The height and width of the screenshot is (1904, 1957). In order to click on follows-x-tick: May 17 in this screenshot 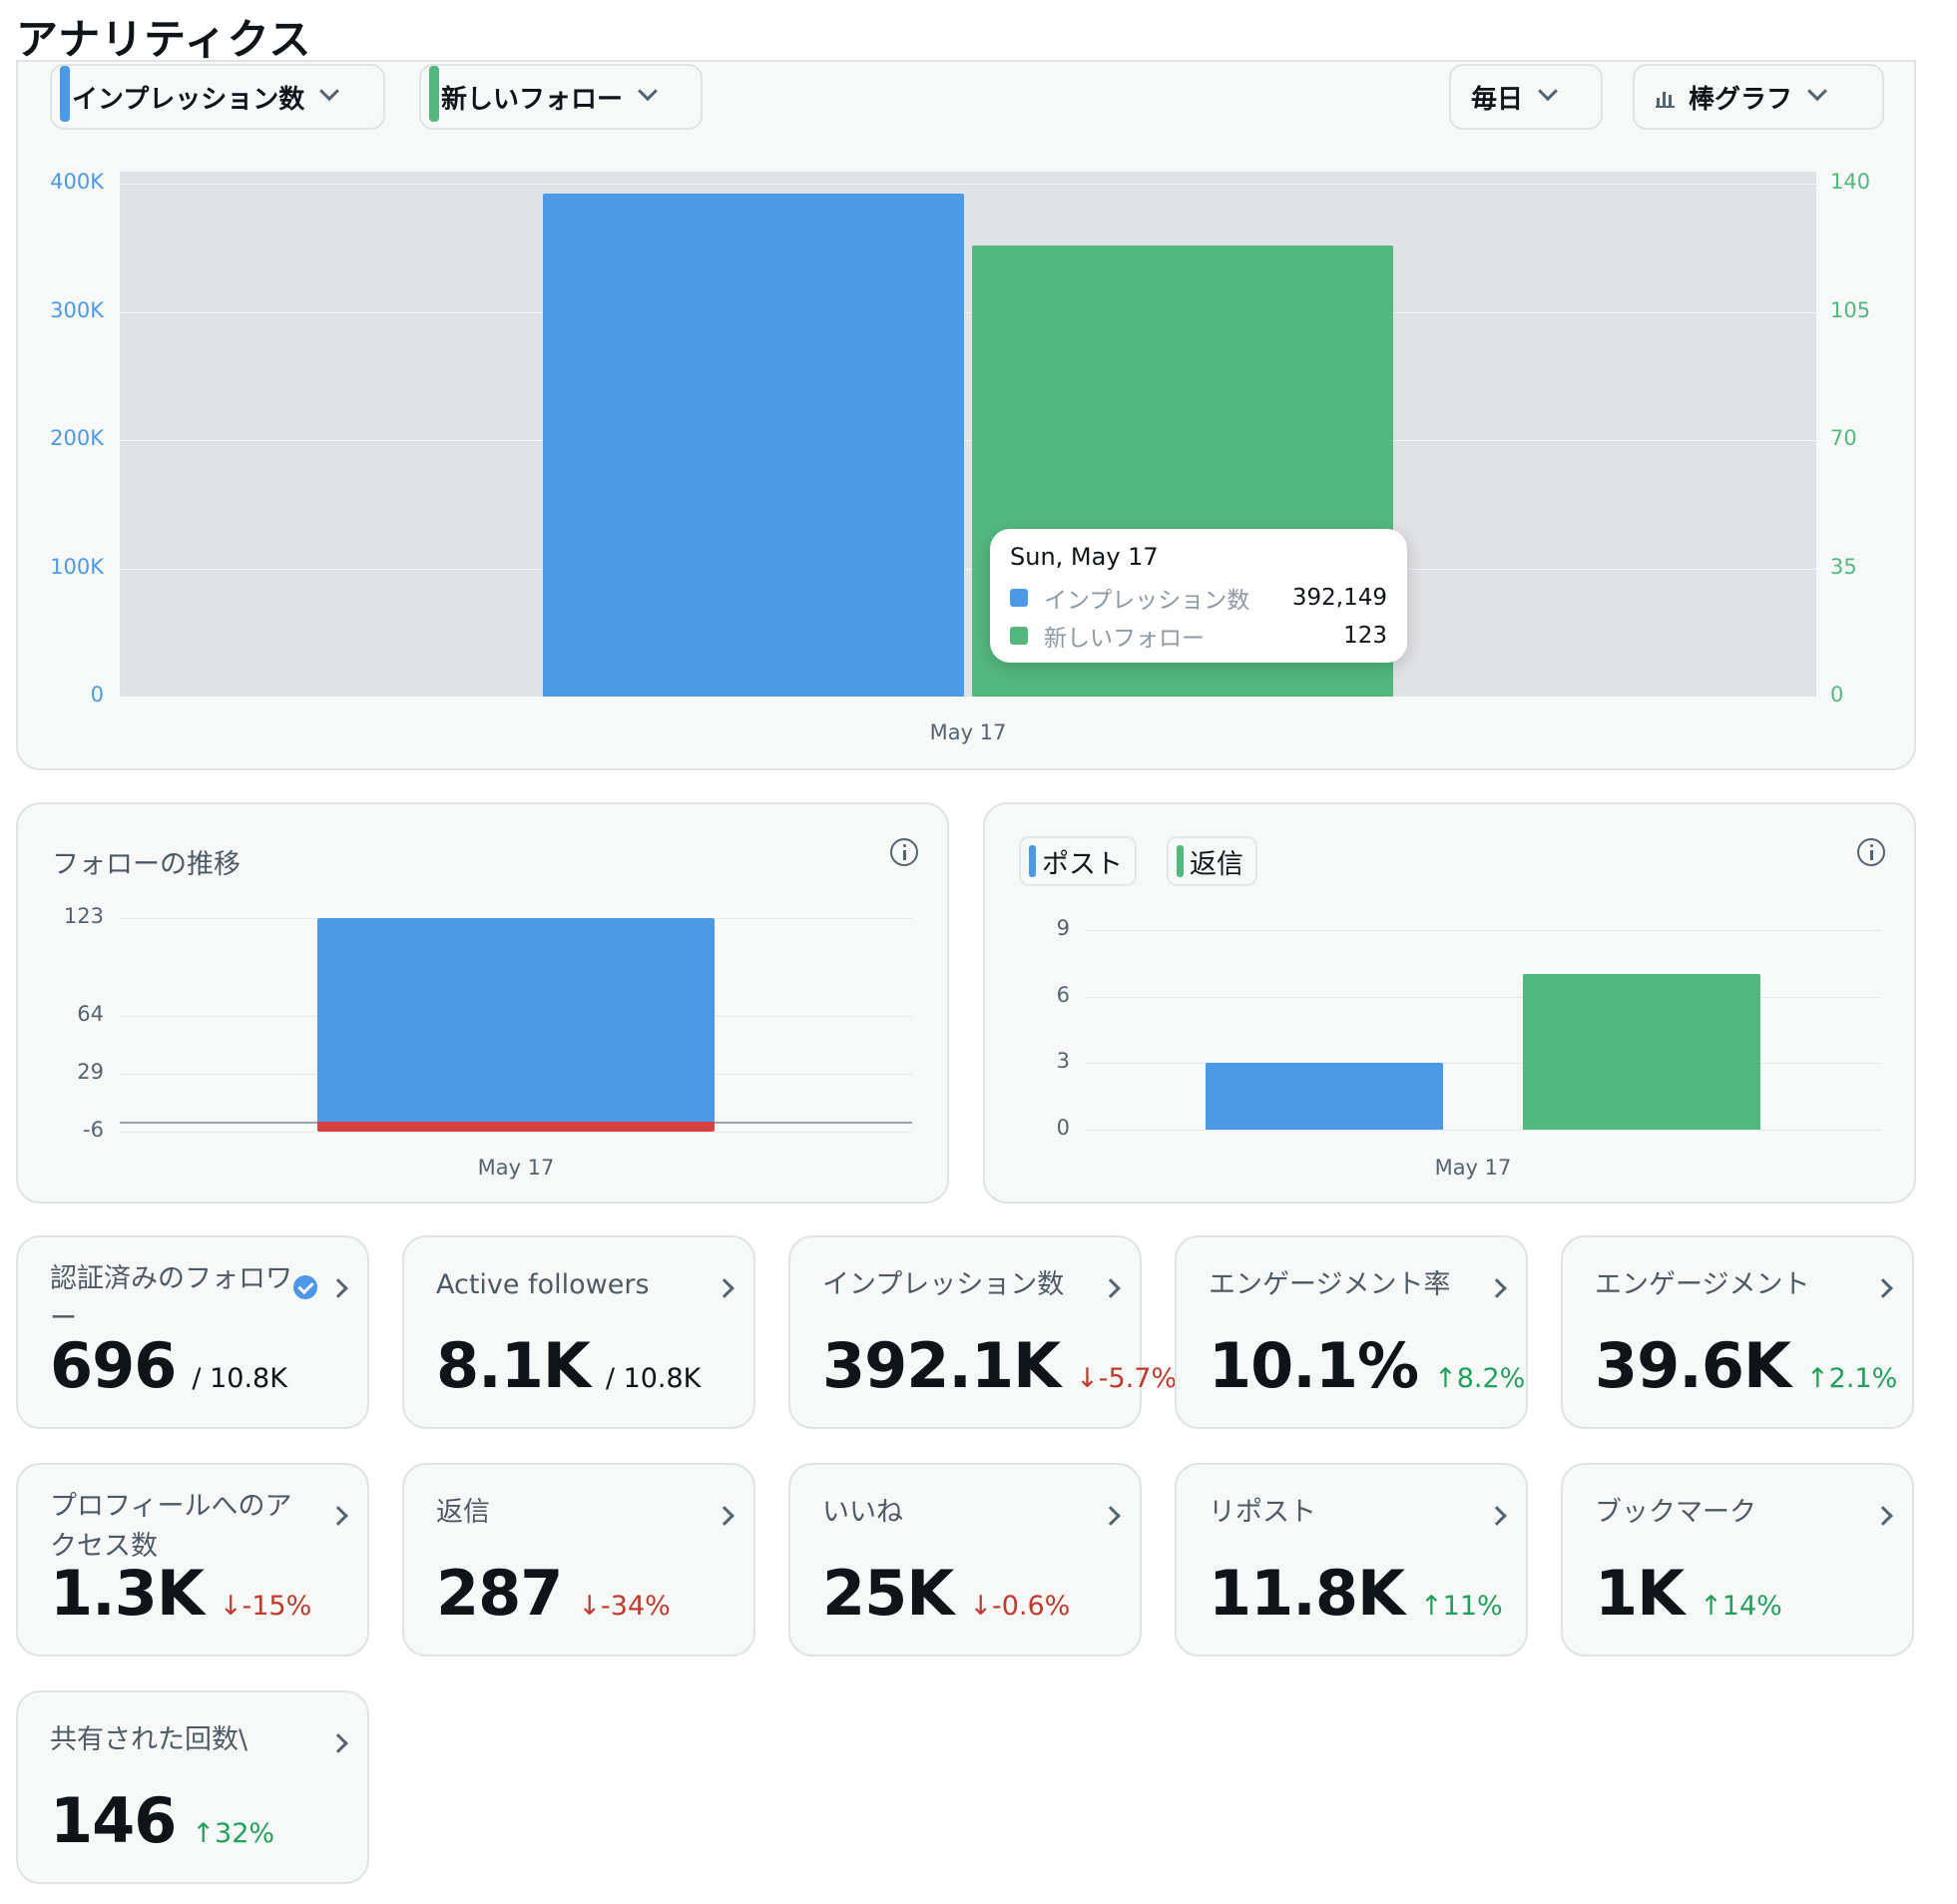, I will do `click(516, 1168)`.